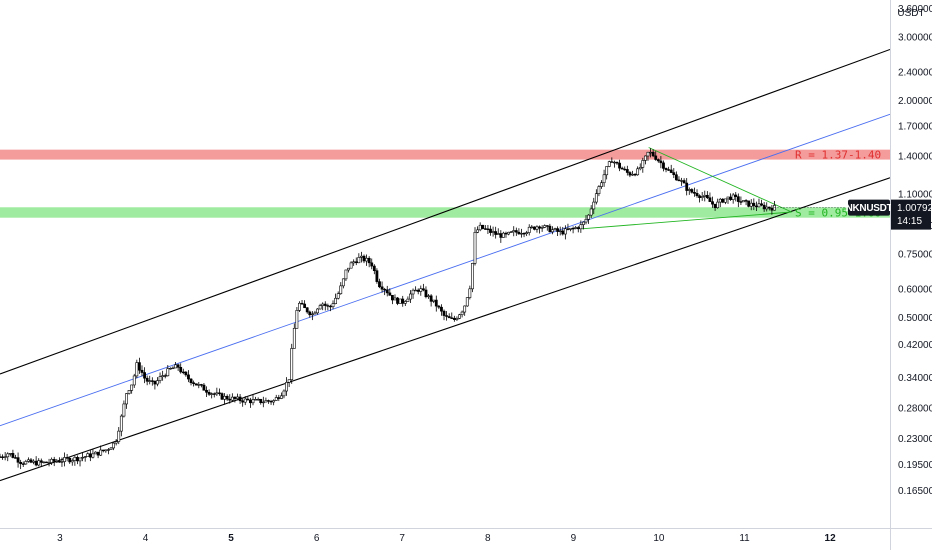 This screenshot has width=932, height=550. What do you see at coordinates (831, 538) in the screenshot?
I see `x-tick-label: 12` at bounding box center [831, 538].